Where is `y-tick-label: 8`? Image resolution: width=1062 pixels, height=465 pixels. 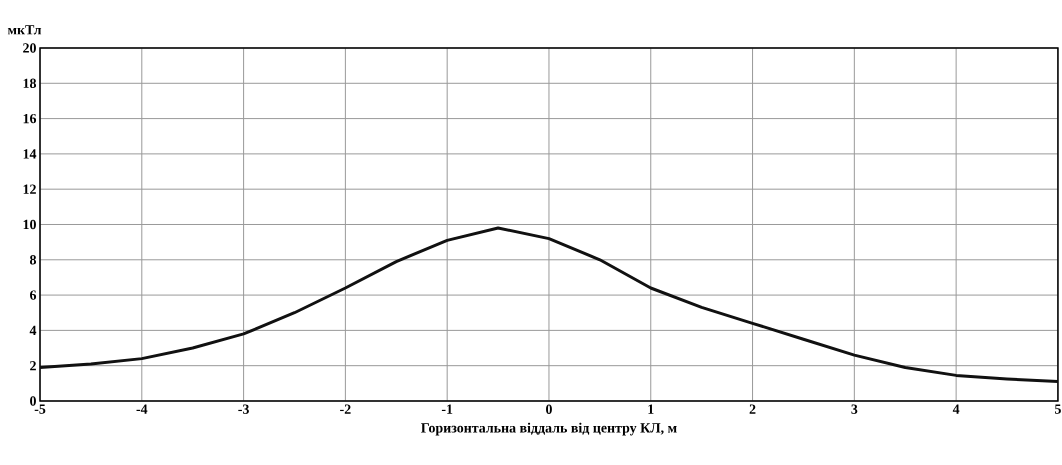
y-tick-label: 8 is located at coordinates (33, 260).